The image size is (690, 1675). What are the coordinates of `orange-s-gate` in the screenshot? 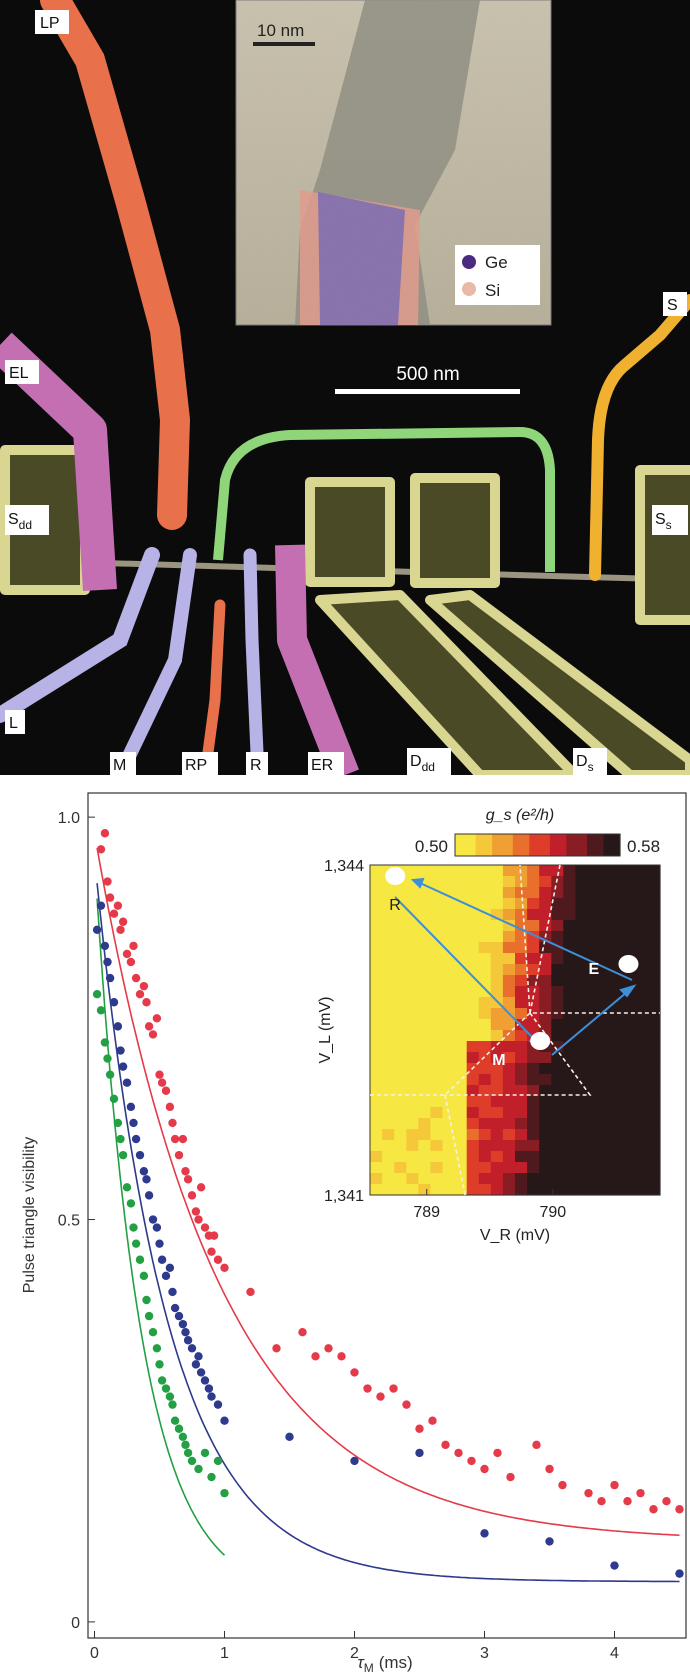 It's located at (639, 437).